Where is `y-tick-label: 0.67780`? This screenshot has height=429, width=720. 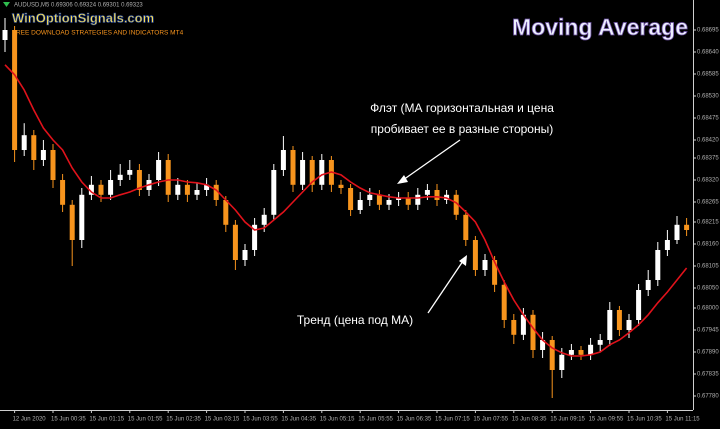
y-tick-label: 0.67780 is located at coordinates (708, 397).